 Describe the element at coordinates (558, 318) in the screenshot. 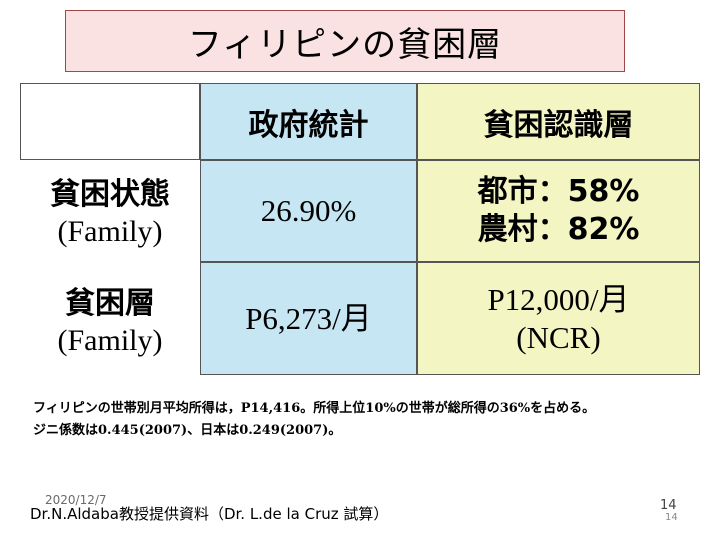

I see `cell-poverty-line-perceived: P12,000/月 (NCR)` at that location.